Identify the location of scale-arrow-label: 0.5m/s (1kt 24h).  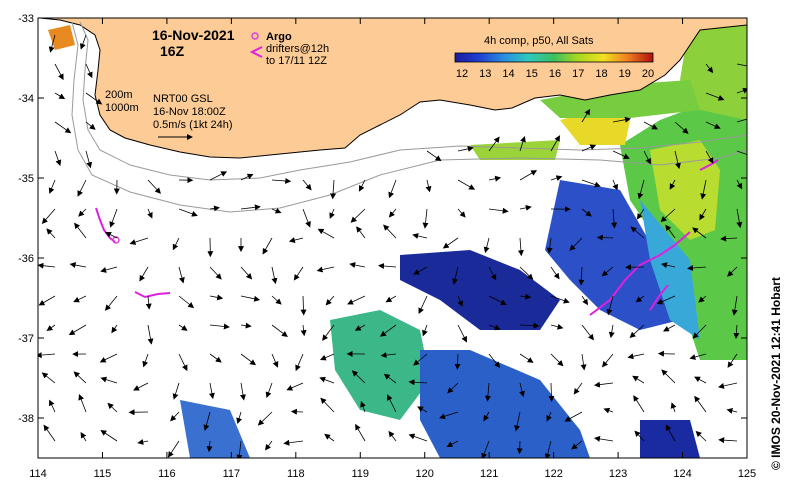
(192, 125).